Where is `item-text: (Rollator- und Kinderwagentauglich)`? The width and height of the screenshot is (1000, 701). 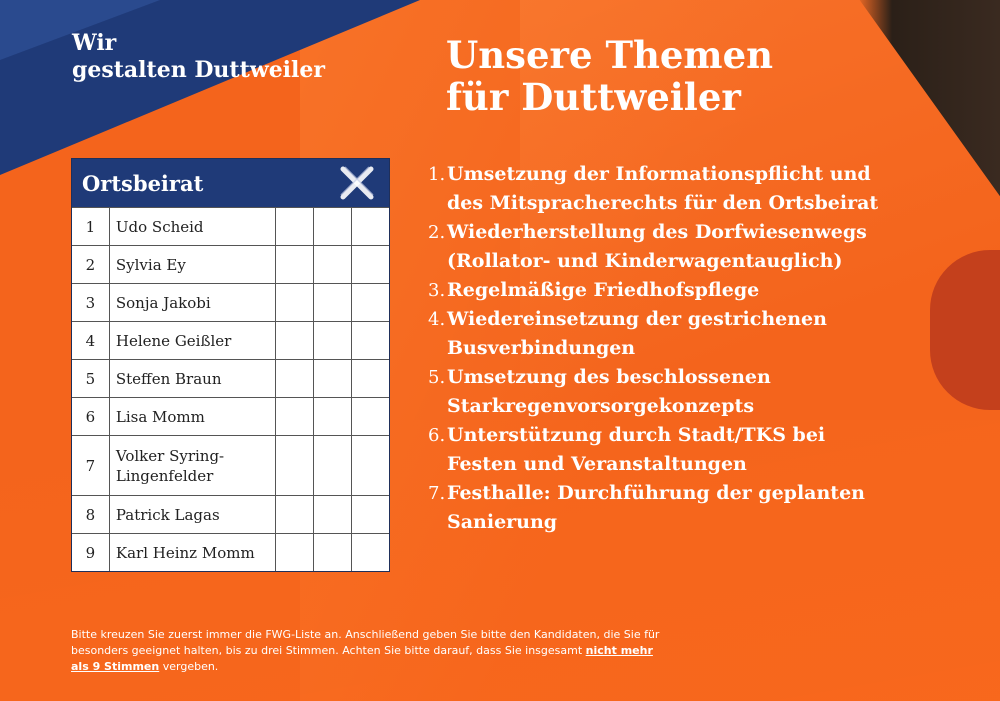 item-text: (Rollator- und Kinderwagentauglich) is located at coordinates (645, 261).